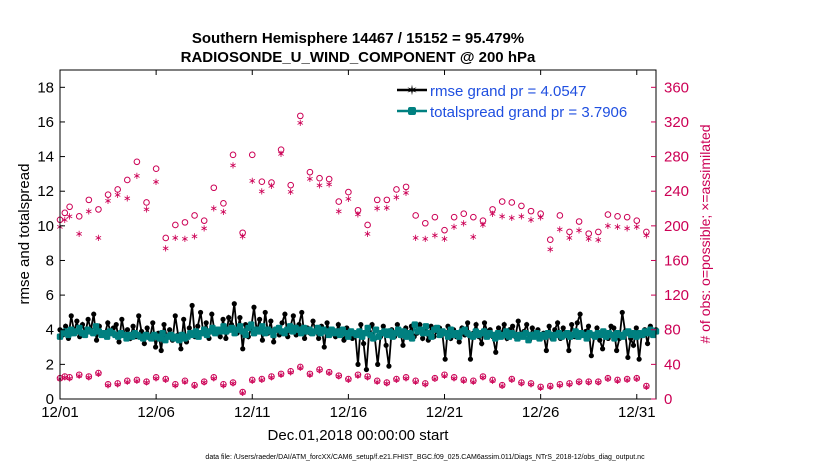  What do you see at coordinates (676, 157) in the screenshot?
I see `y2-tick-label: 280` at bounding box center [676, 157].